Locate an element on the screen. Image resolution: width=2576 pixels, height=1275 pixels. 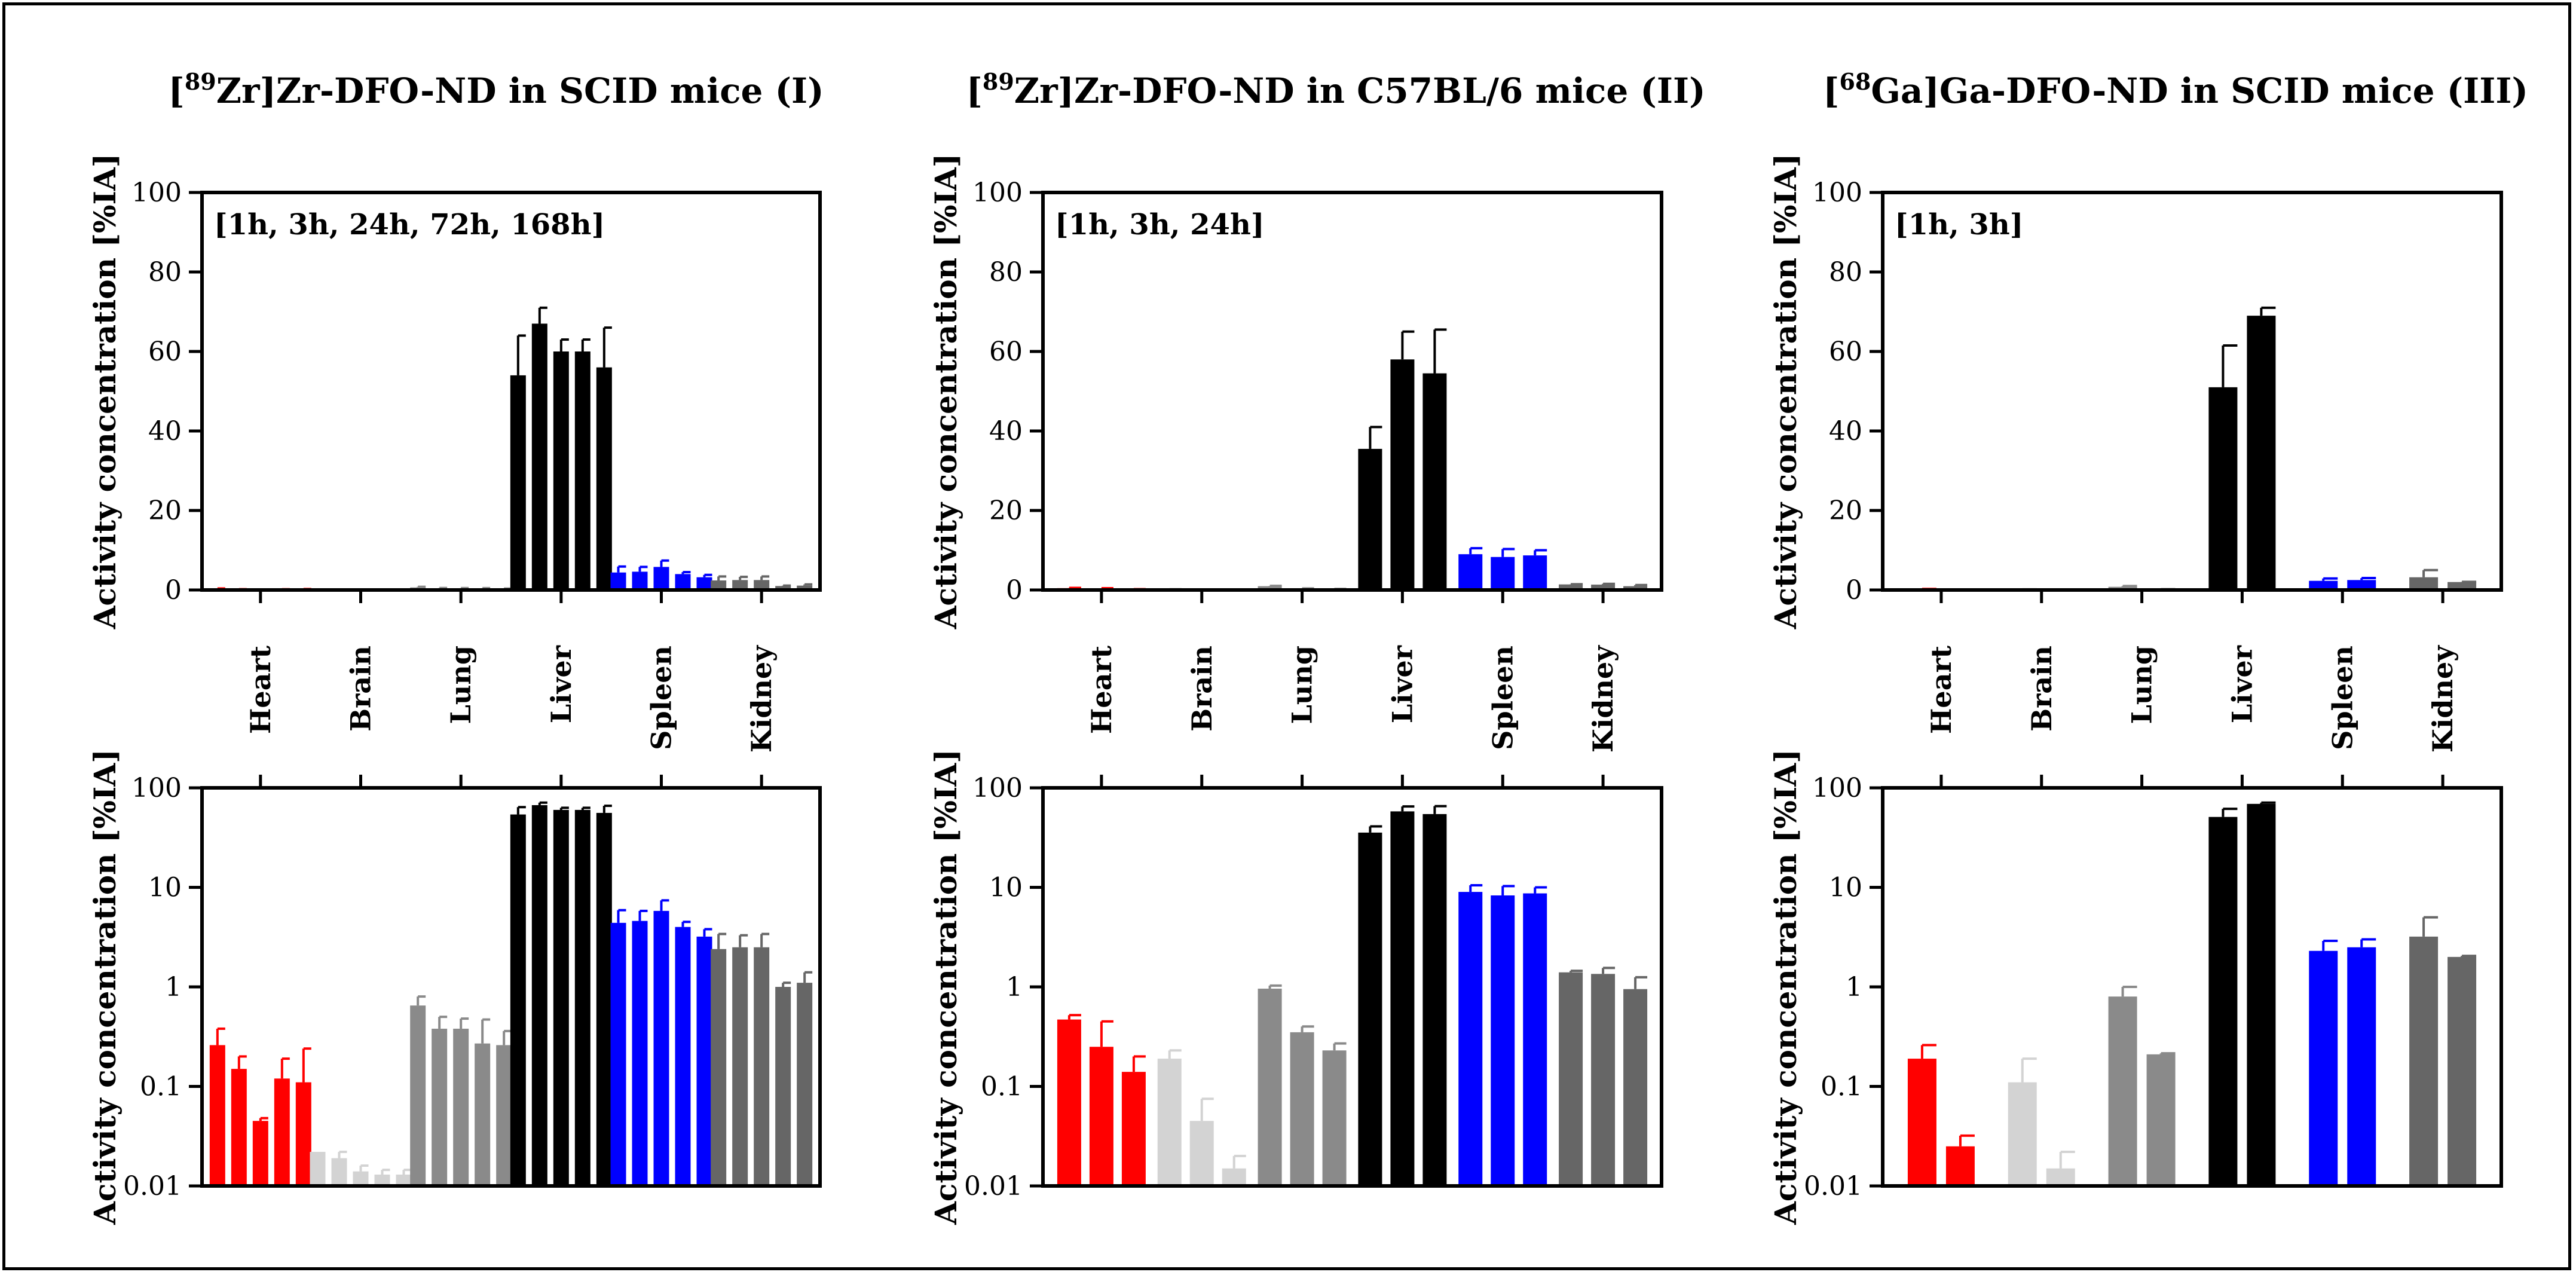
y-tick-label: 0.01 is located at coordinates (1833, 1186).